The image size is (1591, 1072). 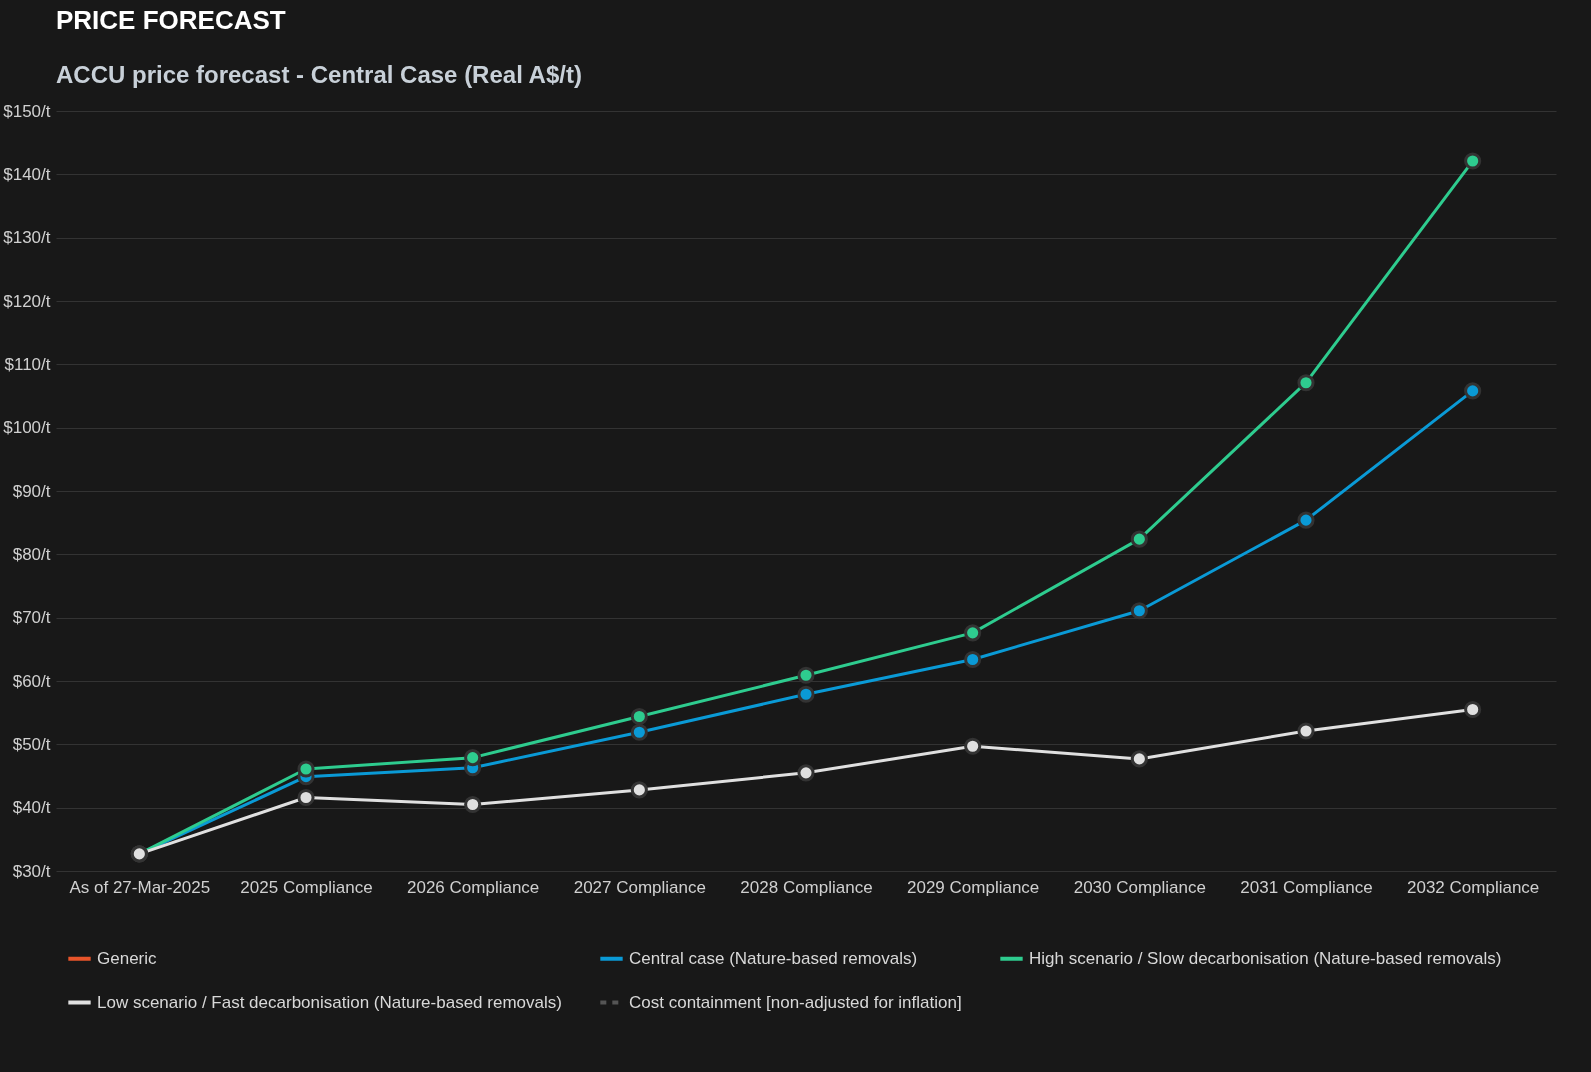 What do you see at coordinates (31, 744) in the screenshot?
I see `y-tick-label: $50/t` at bounding box center [31, 744].